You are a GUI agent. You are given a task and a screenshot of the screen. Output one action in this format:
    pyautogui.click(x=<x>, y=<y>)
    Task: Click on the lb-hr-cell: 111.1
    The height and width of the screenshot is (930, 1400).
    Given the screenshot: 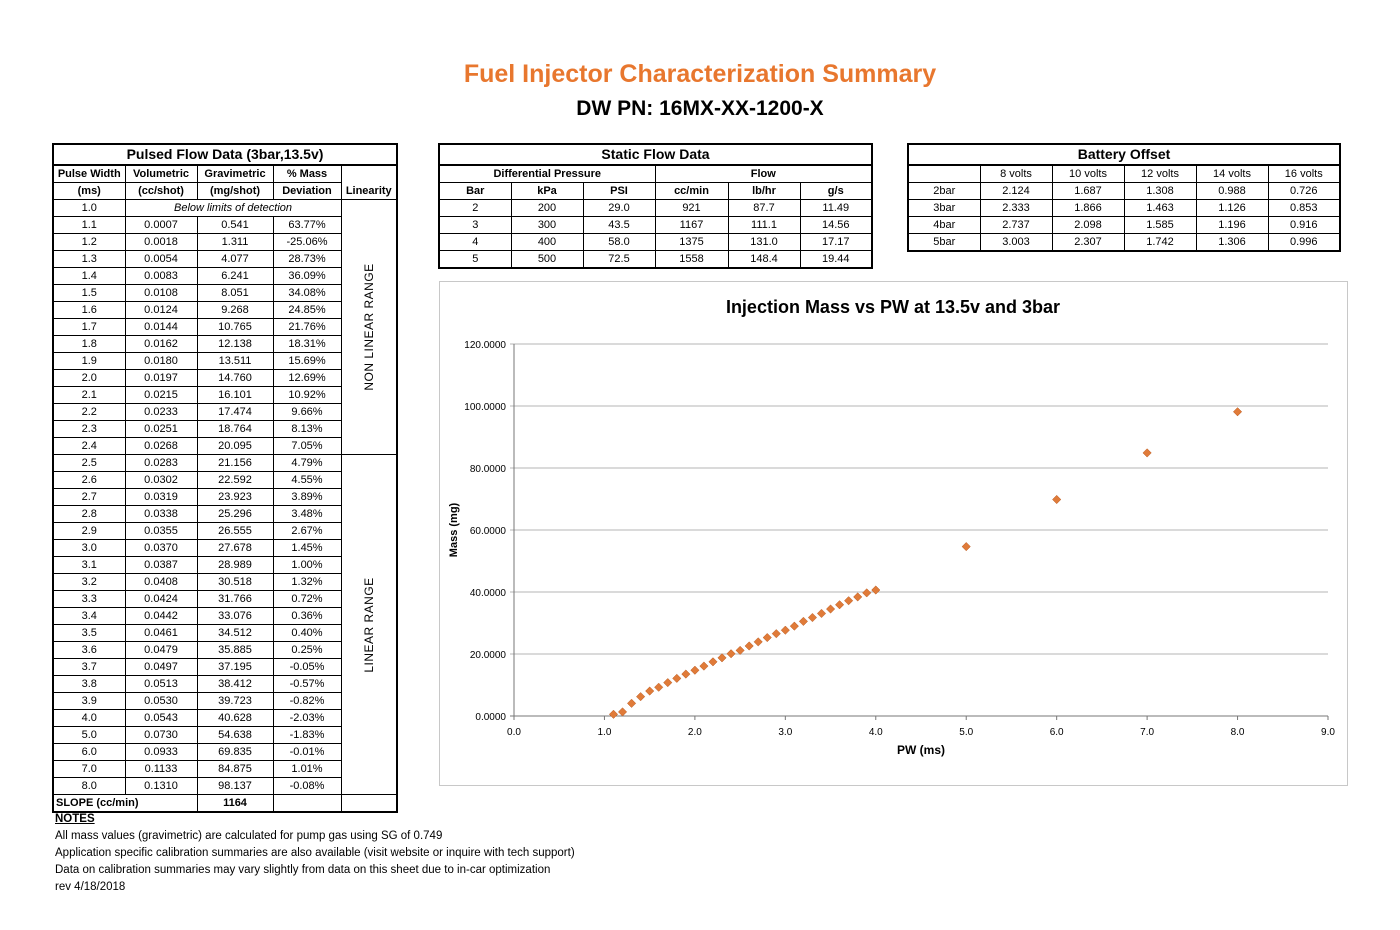 What is the action you would take?
    pyautogui.click(x=764, y=225)
    